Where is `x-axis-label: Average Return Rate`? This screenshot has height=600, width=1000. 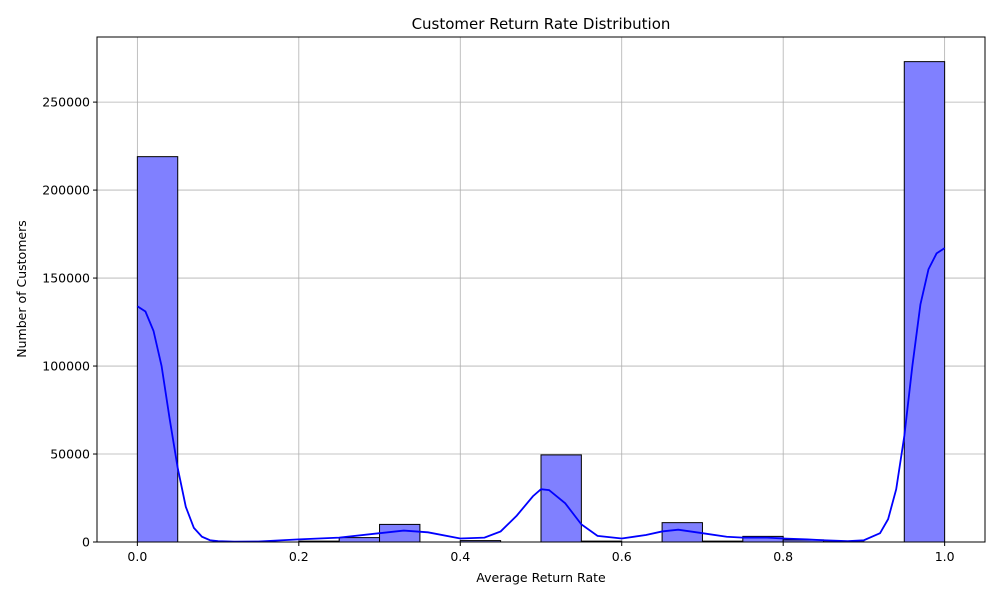 x-axis-label: Average Return Rate is located at coordinates (541, 577).